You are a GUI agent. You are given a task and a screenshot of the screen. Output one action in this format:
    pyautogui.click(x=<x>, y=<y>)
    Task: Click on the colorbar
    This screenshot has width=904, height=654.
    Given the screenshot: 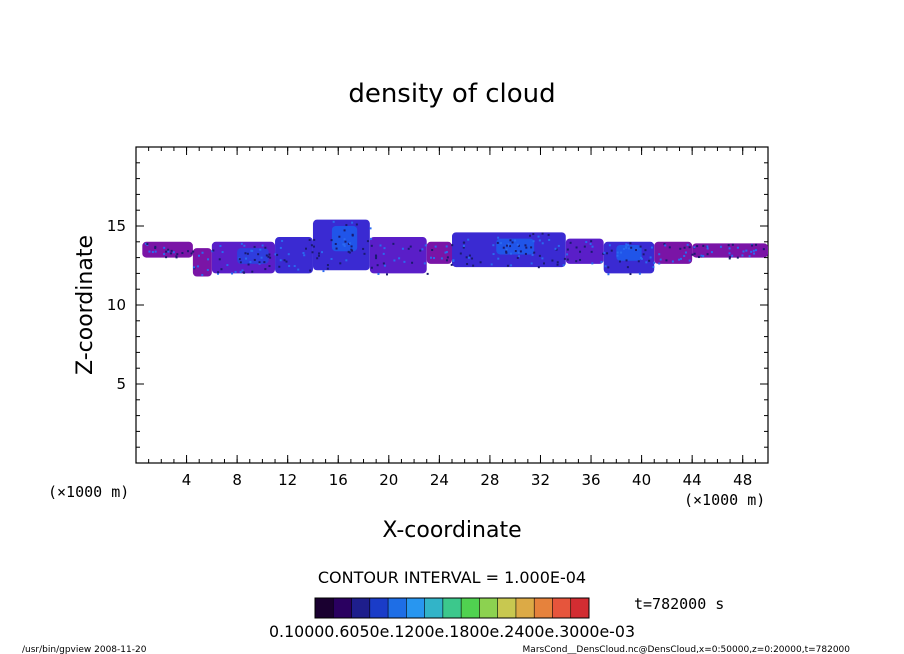 What is the action you would take?
    pyautogui.click(x=452, y=608)
    